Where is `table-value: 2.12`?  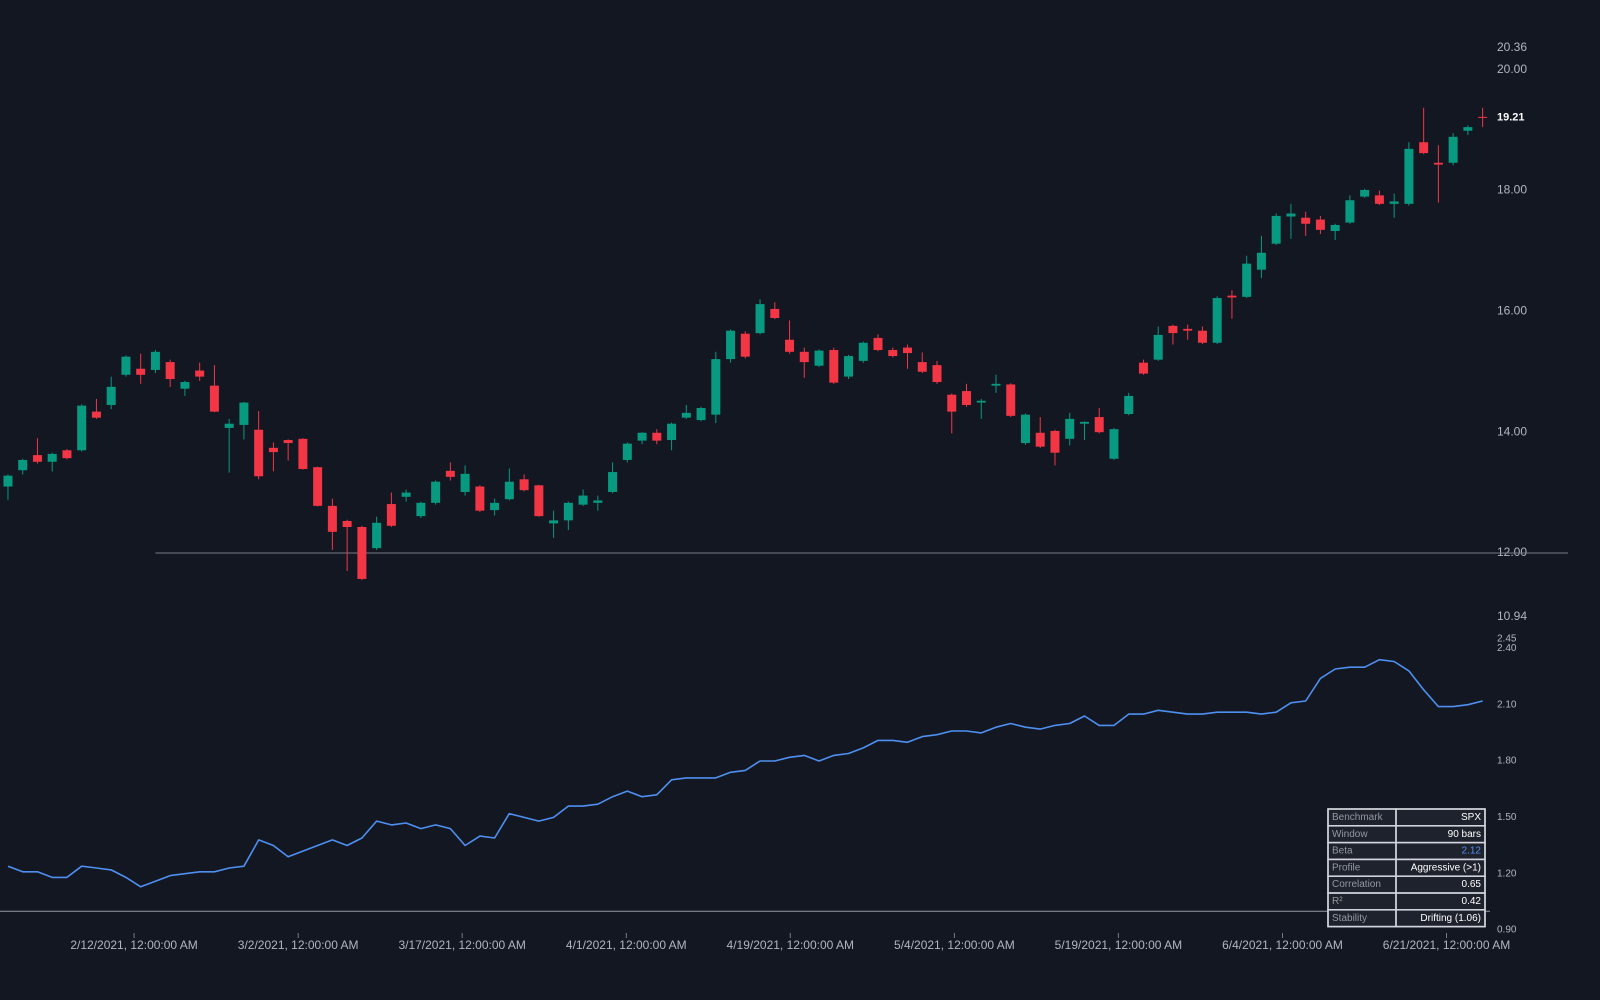
table-value: 2.12 is located at coordinates (1472, 851).